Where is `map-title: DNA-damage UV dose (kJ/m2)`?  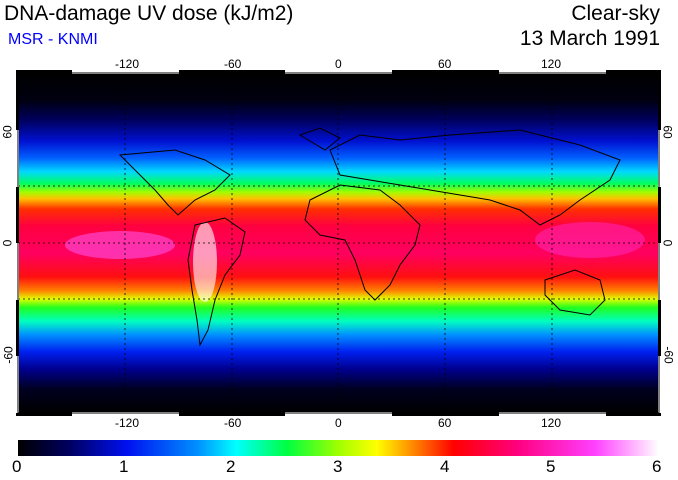
map-title: DNA-damage UV dose (kJ/m2) is located at coordinates (149, 13).